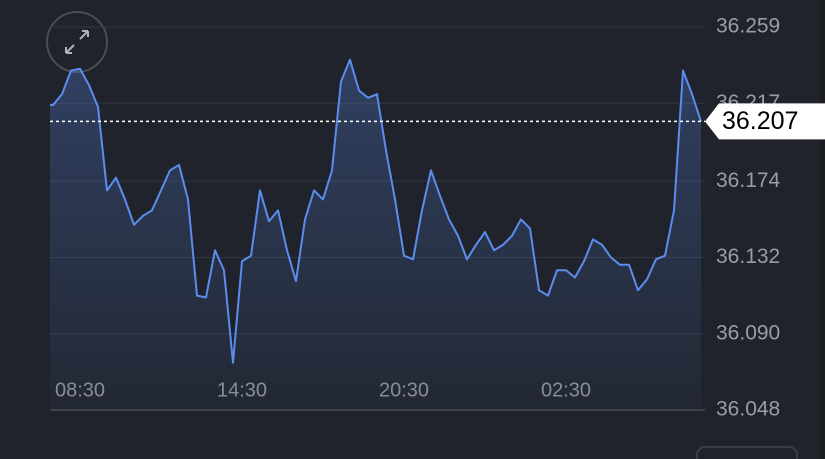 The width and height of the screenshot is (825, 459). I want to click on last-price-label: 36.207, so click(760, 121).